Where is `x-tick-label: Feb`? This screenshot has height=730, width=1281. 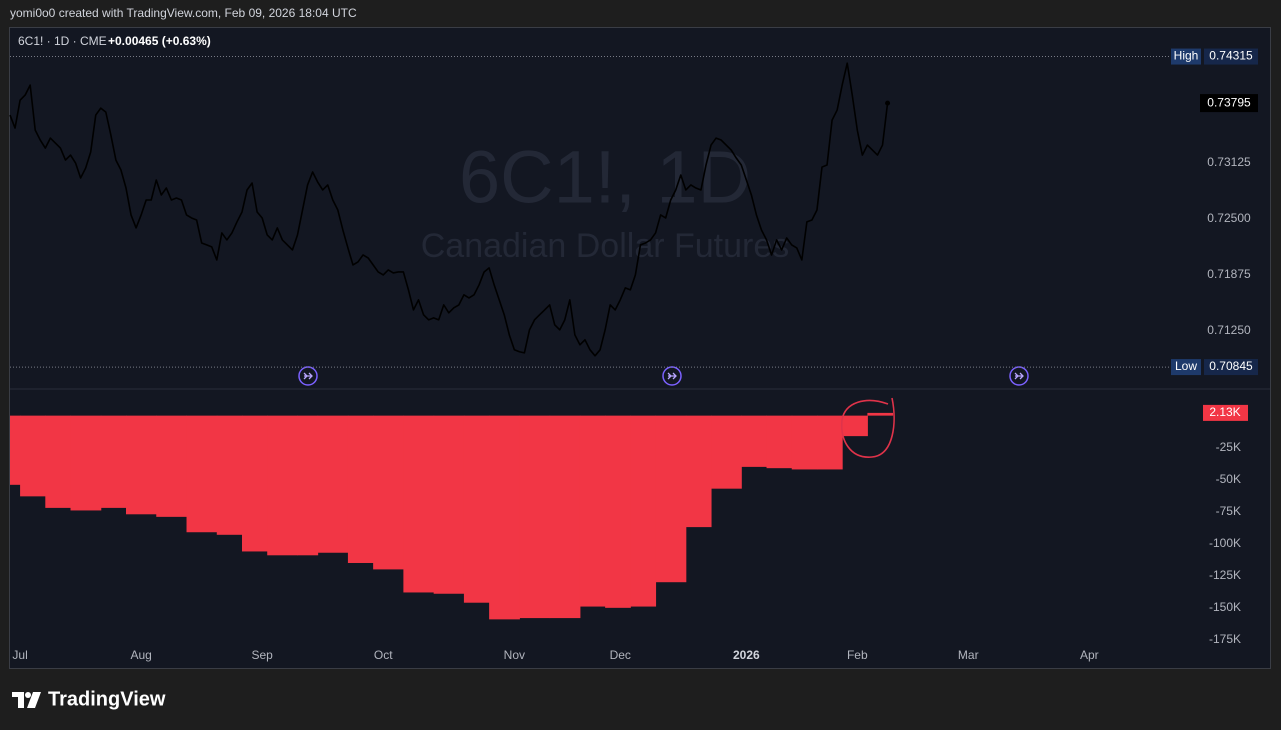 x-tick-label: Feb is located at coordinates (857, 655).